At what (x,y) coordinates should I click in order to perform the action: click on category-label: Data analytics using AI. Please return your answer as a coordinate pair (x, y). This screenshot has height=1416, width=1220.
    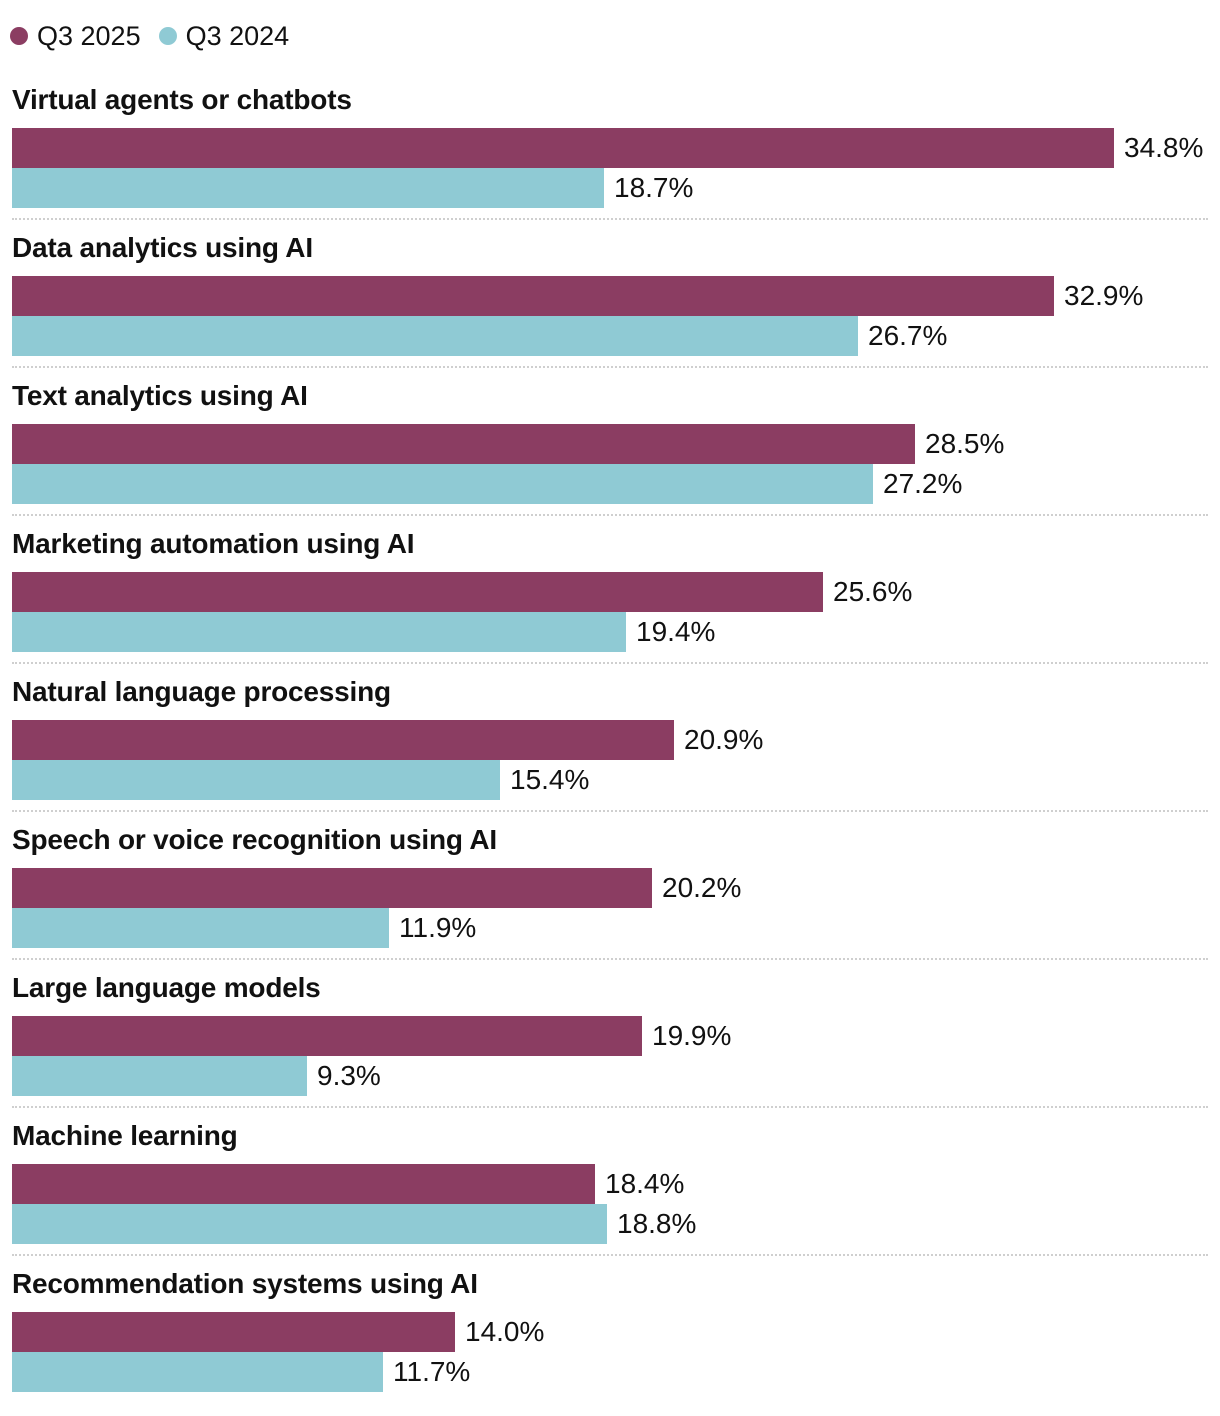
    Looking at the image, I should click on (162, 247).